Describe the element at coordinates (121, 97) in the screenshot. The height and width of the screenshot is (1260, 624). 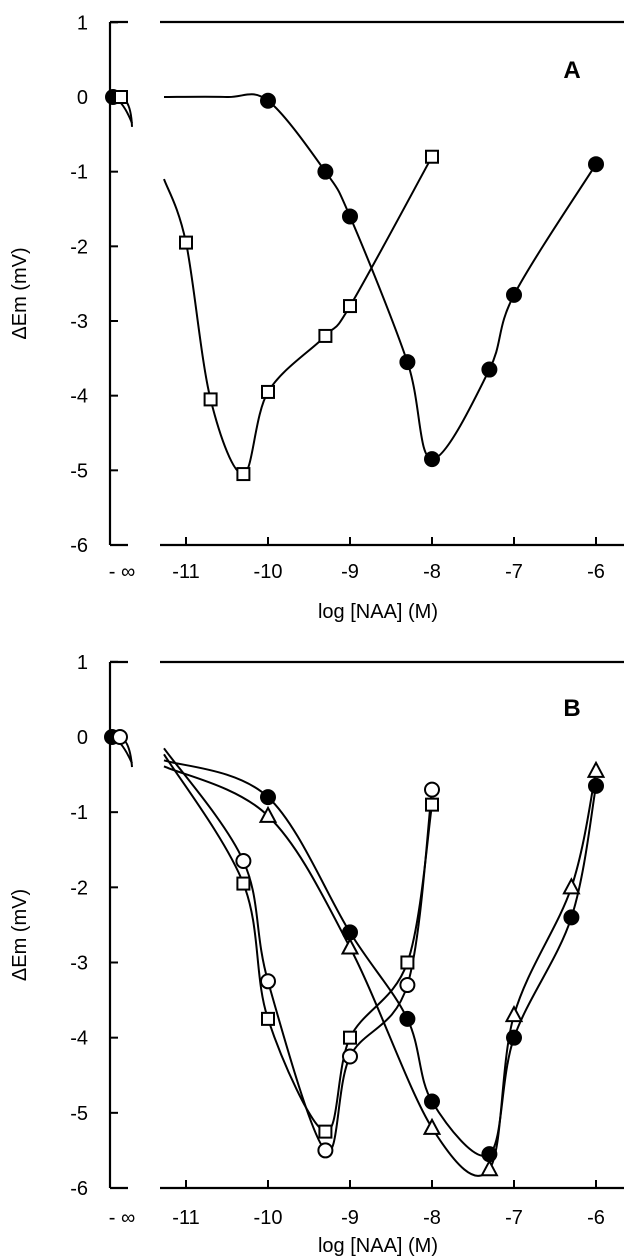
I see `zero-point-open-square` at that location.